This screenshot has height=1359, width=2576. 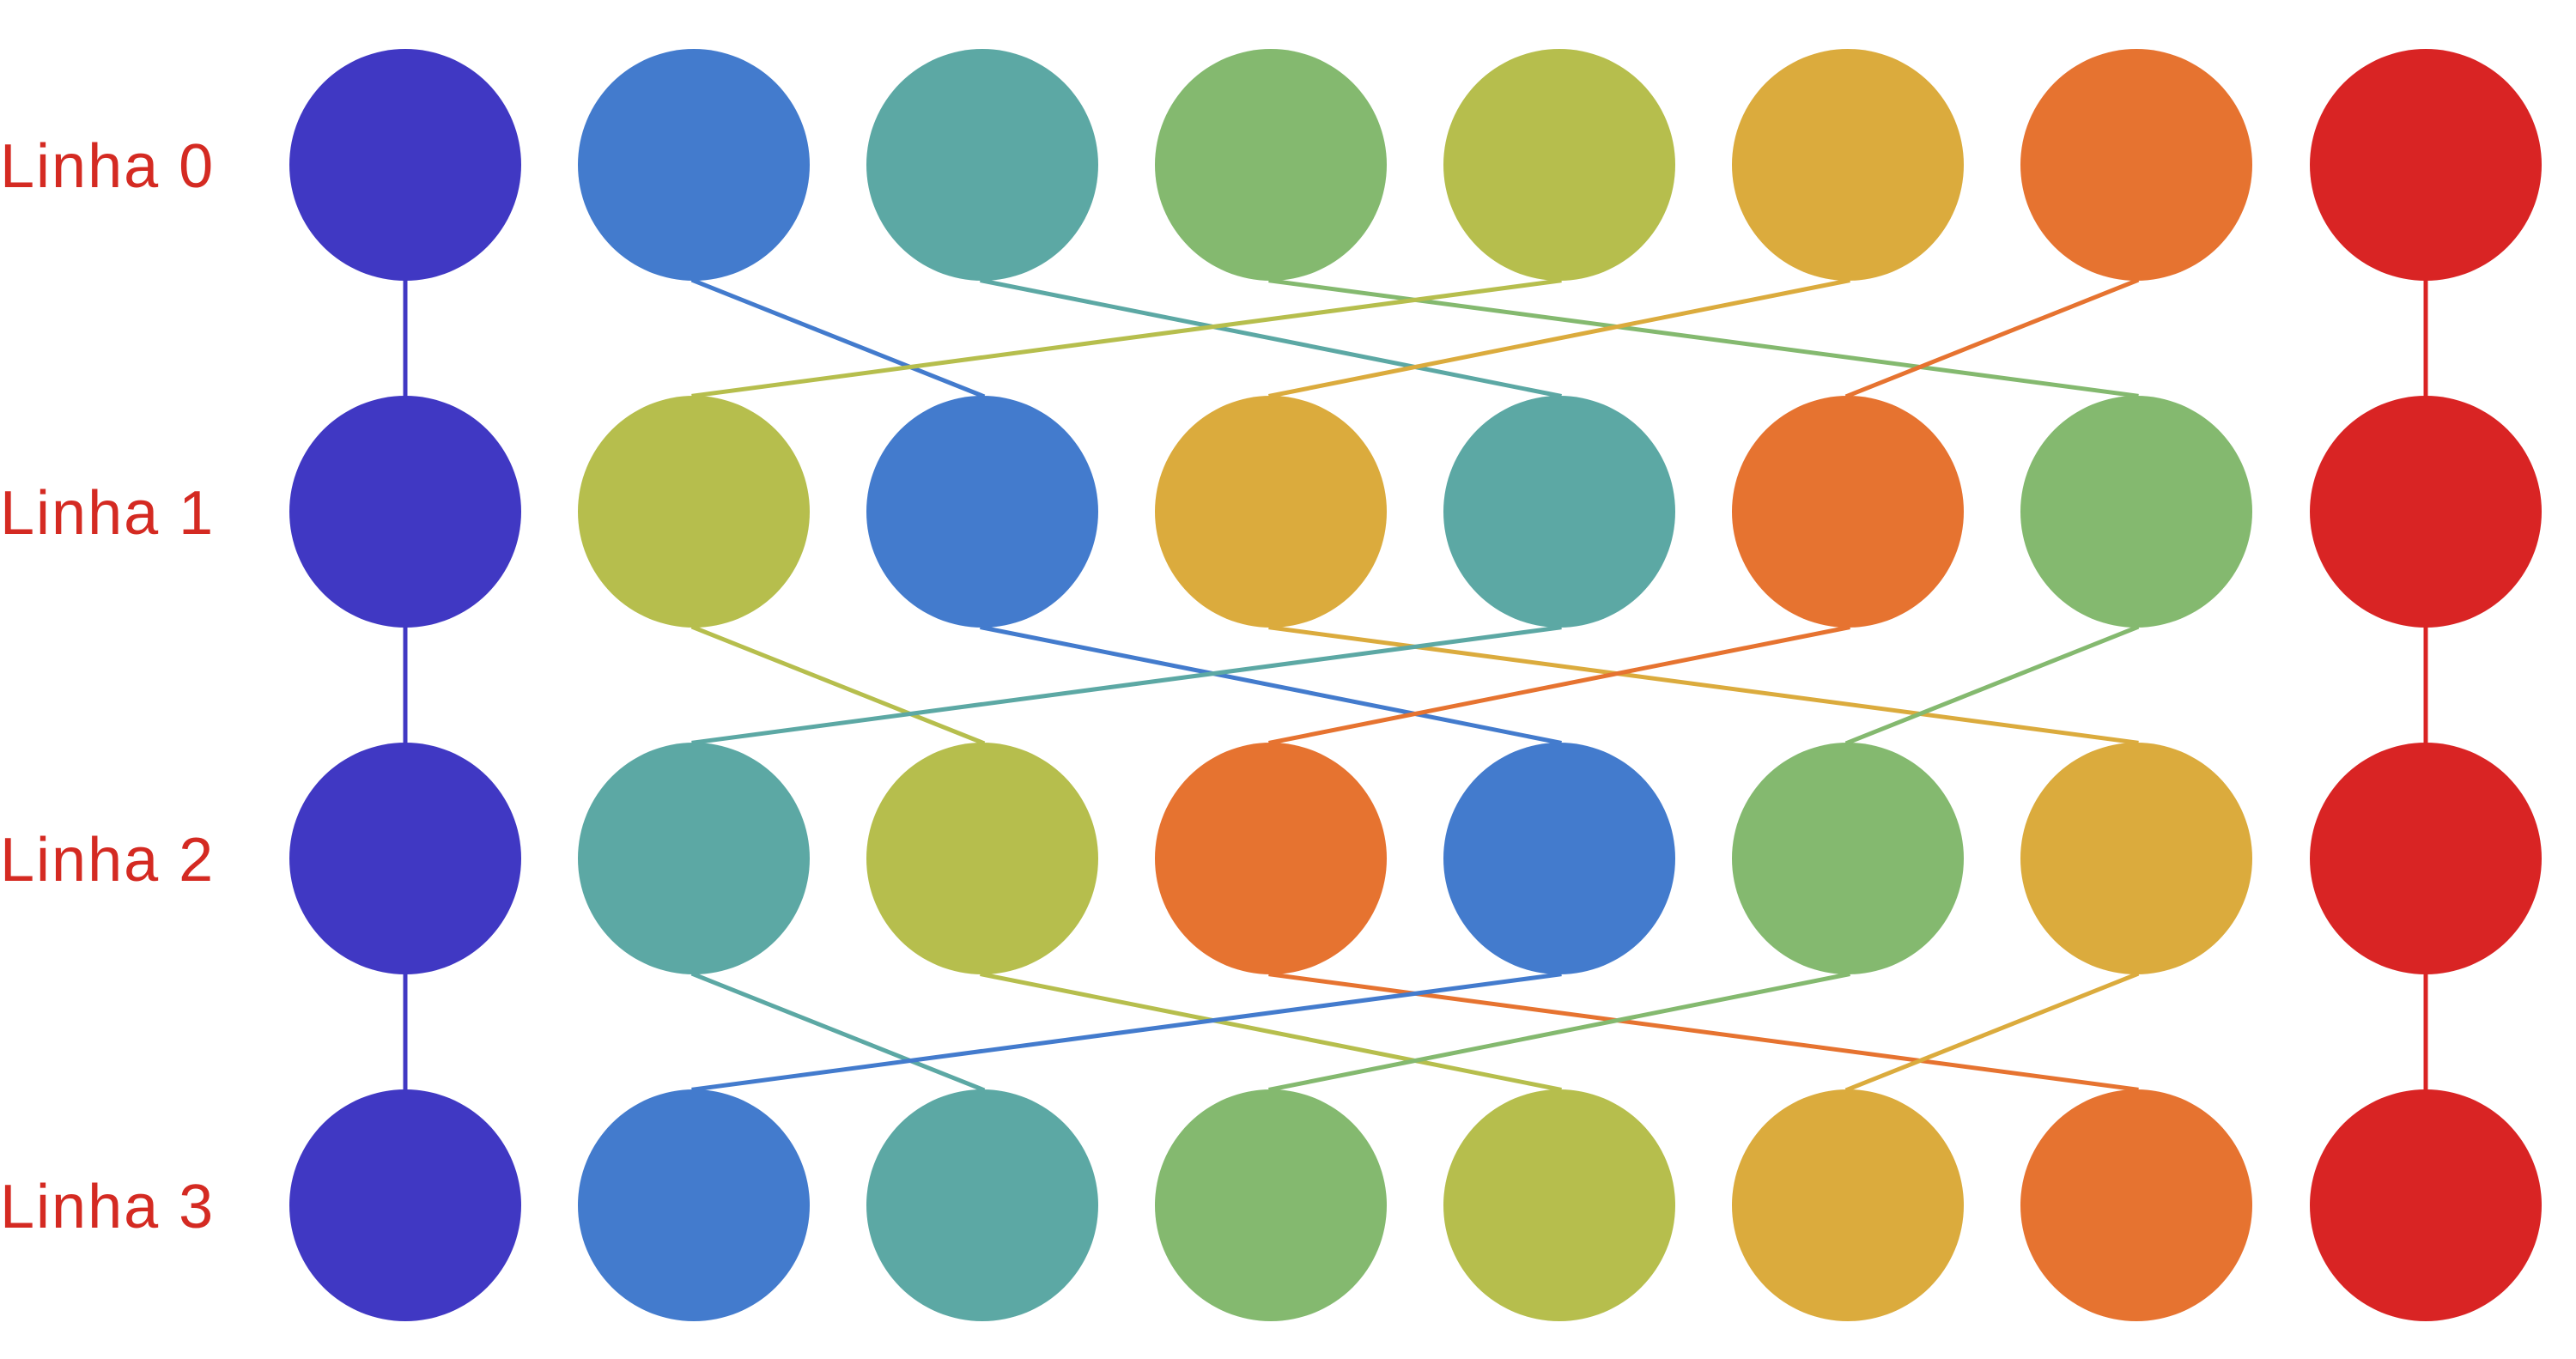 I want to click on node-amber-row0, so click(x=1848, y=165).